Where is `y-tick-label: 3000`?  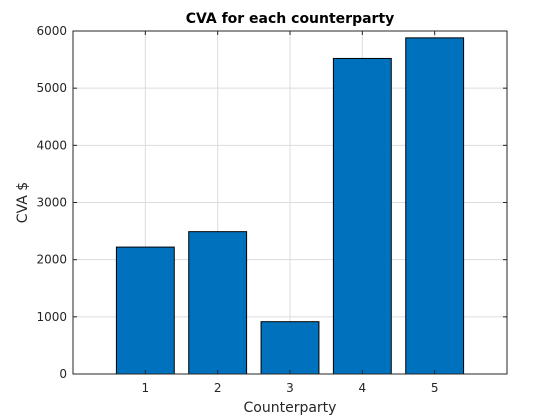 y-tick-label: 3000 is located at coordinates (51, 203).